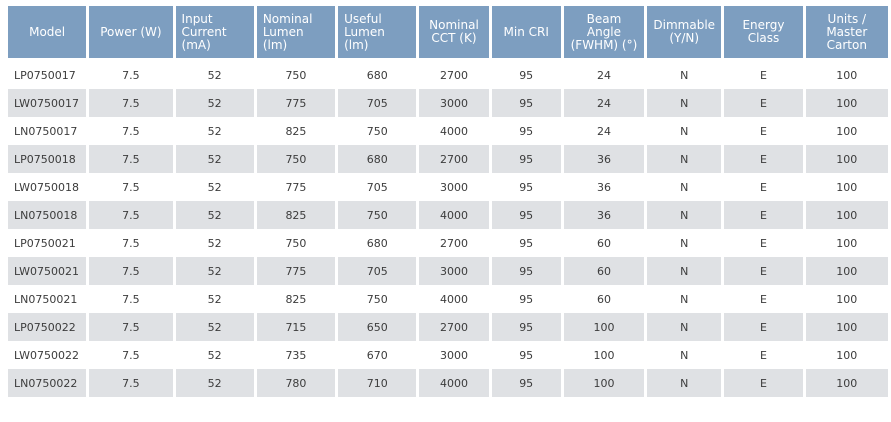 The image size is (891, 422). What do you see at coordinates (296, 327) in the screenshot?
I see `cell-nominal-lumen: 715` at bounding box center [296, 327].